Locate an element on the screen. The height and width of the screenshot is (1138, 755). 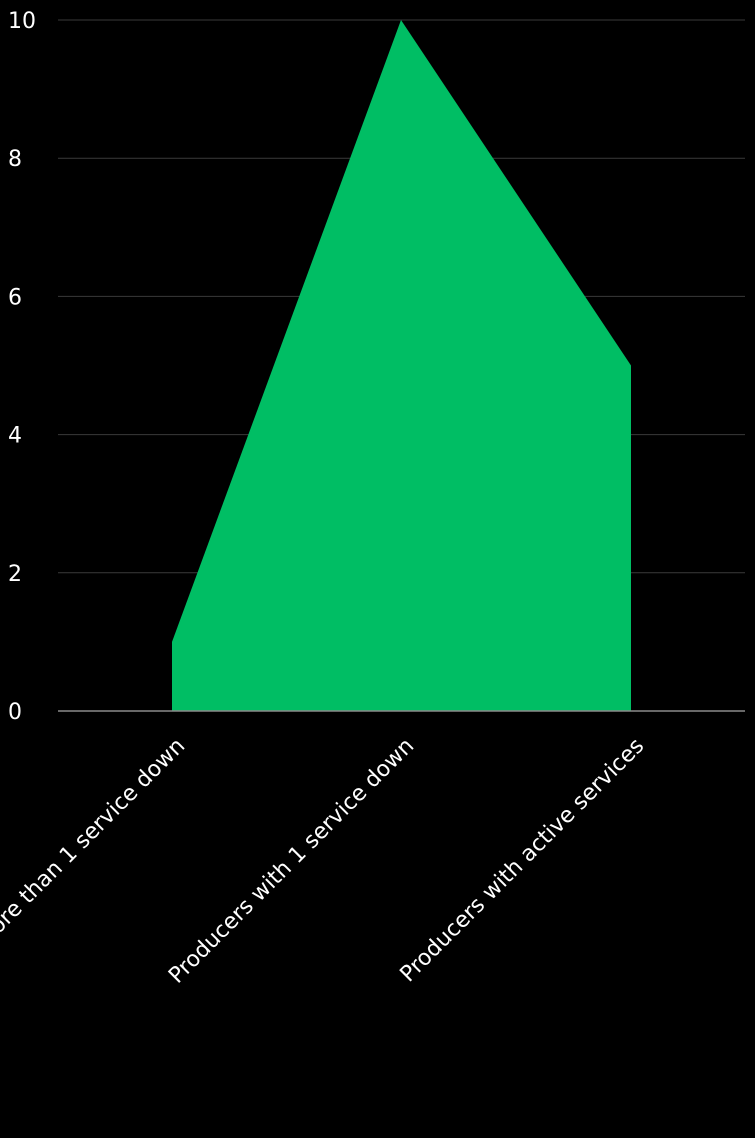
x-tick-label-0: Producers with more than 1 service down is located at coordinates (95, 904).